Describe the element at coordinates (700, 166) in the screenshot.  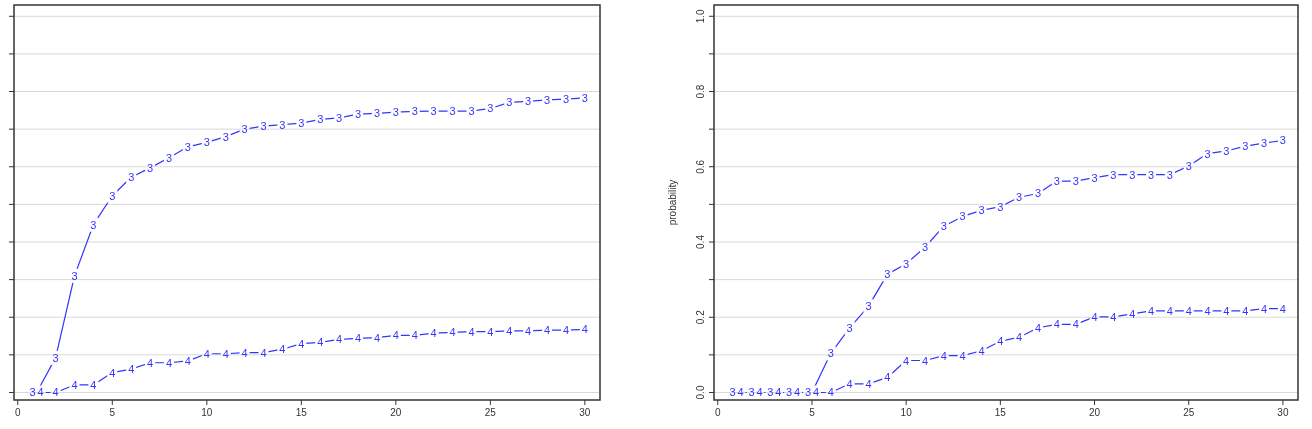
I see `y-tick-label: 0.6` at that location.